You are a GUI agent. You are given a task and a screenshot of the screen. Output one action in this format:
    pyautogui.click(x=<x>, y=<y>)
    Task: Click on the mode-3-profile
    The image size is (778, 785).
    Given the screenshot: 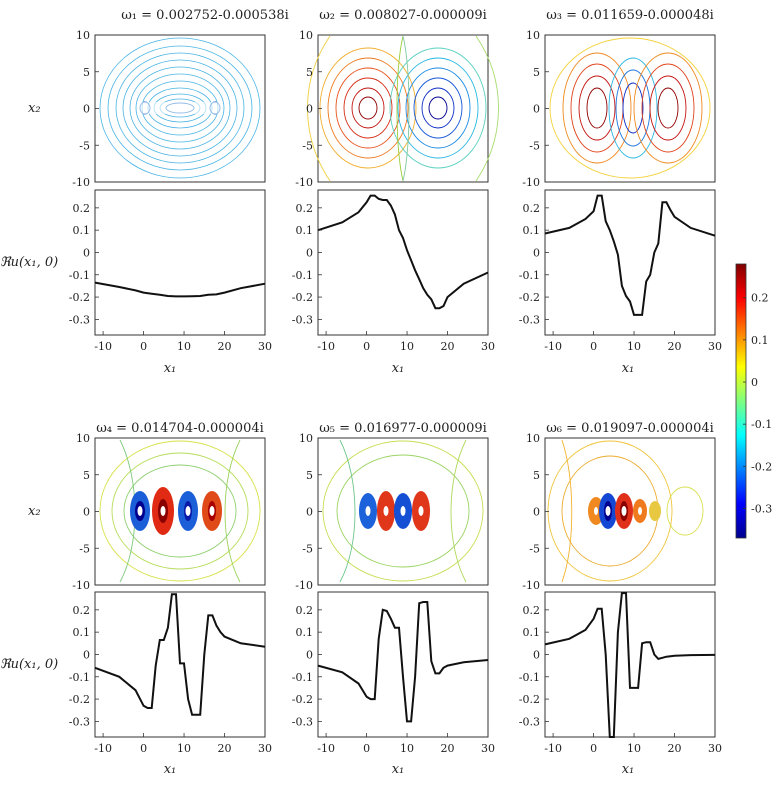 What is the action you would take?
    pyautogui.click(x=630, y=262)
    